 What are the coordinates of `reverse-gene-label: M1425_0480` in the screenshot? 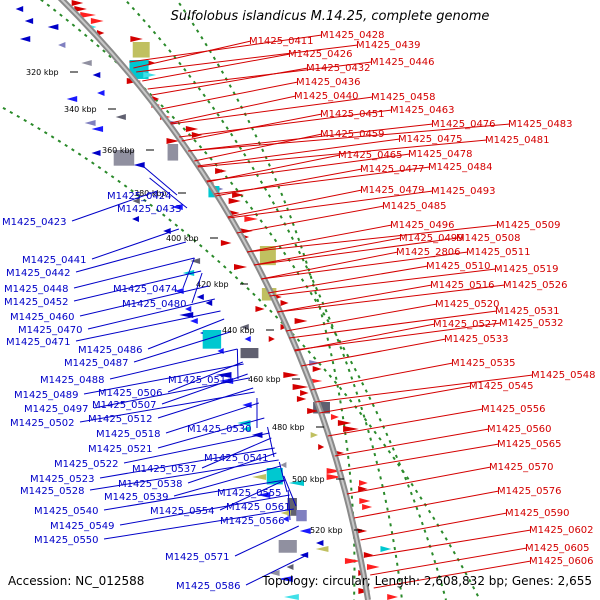 It's located at (154, 304).